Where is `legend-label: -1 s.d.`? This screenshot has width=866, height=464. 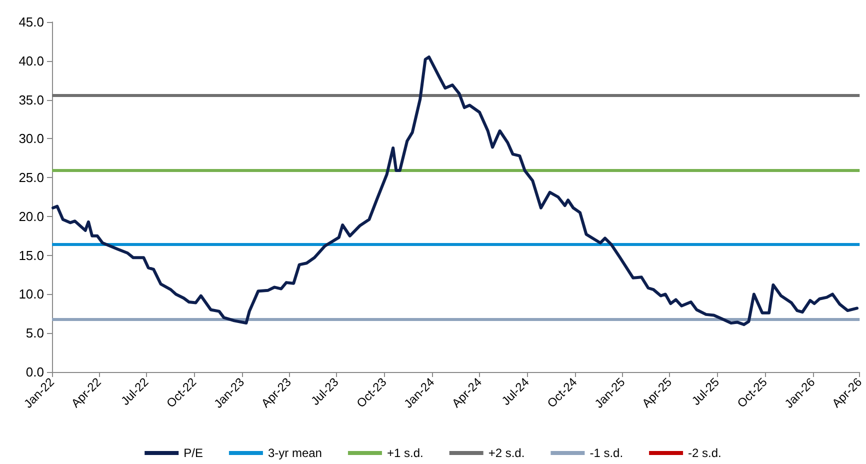 legend-label: -1 s.d. is located at coordinates (607, 453).